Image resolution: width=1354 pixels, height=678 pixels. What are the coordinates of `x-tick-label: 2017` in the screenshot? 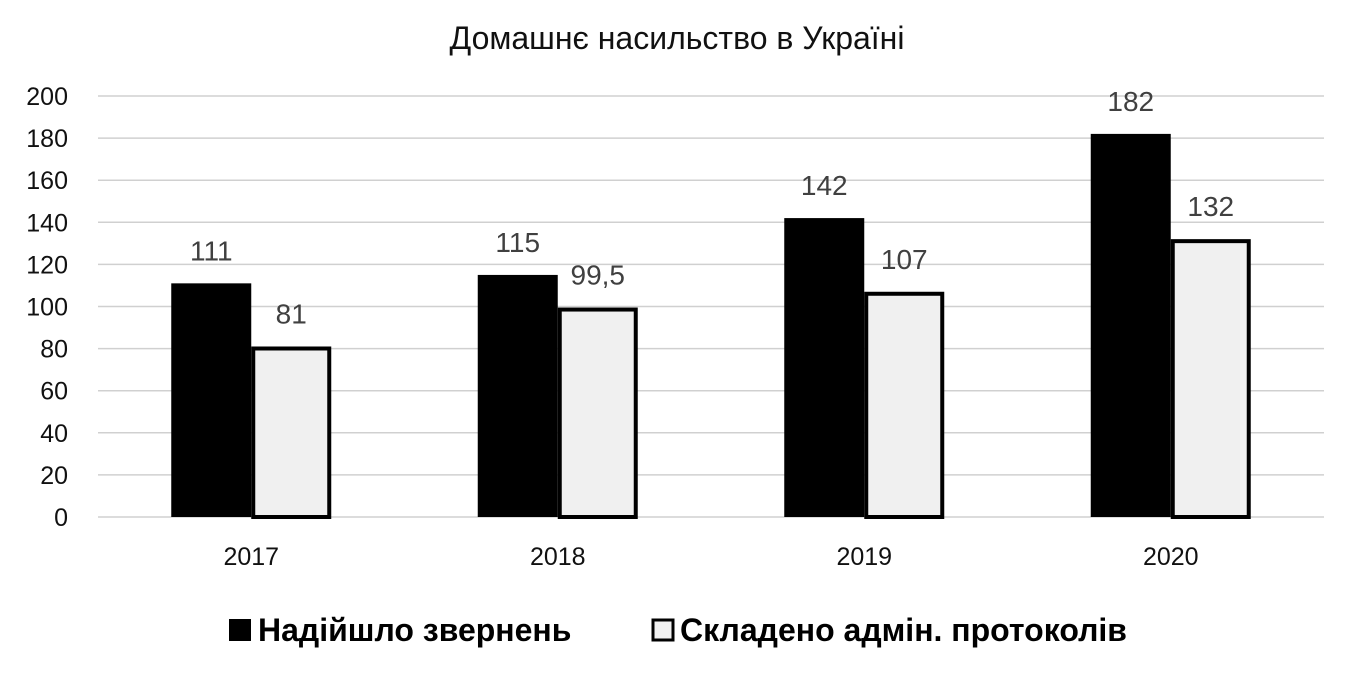 It's located at (251, 557).